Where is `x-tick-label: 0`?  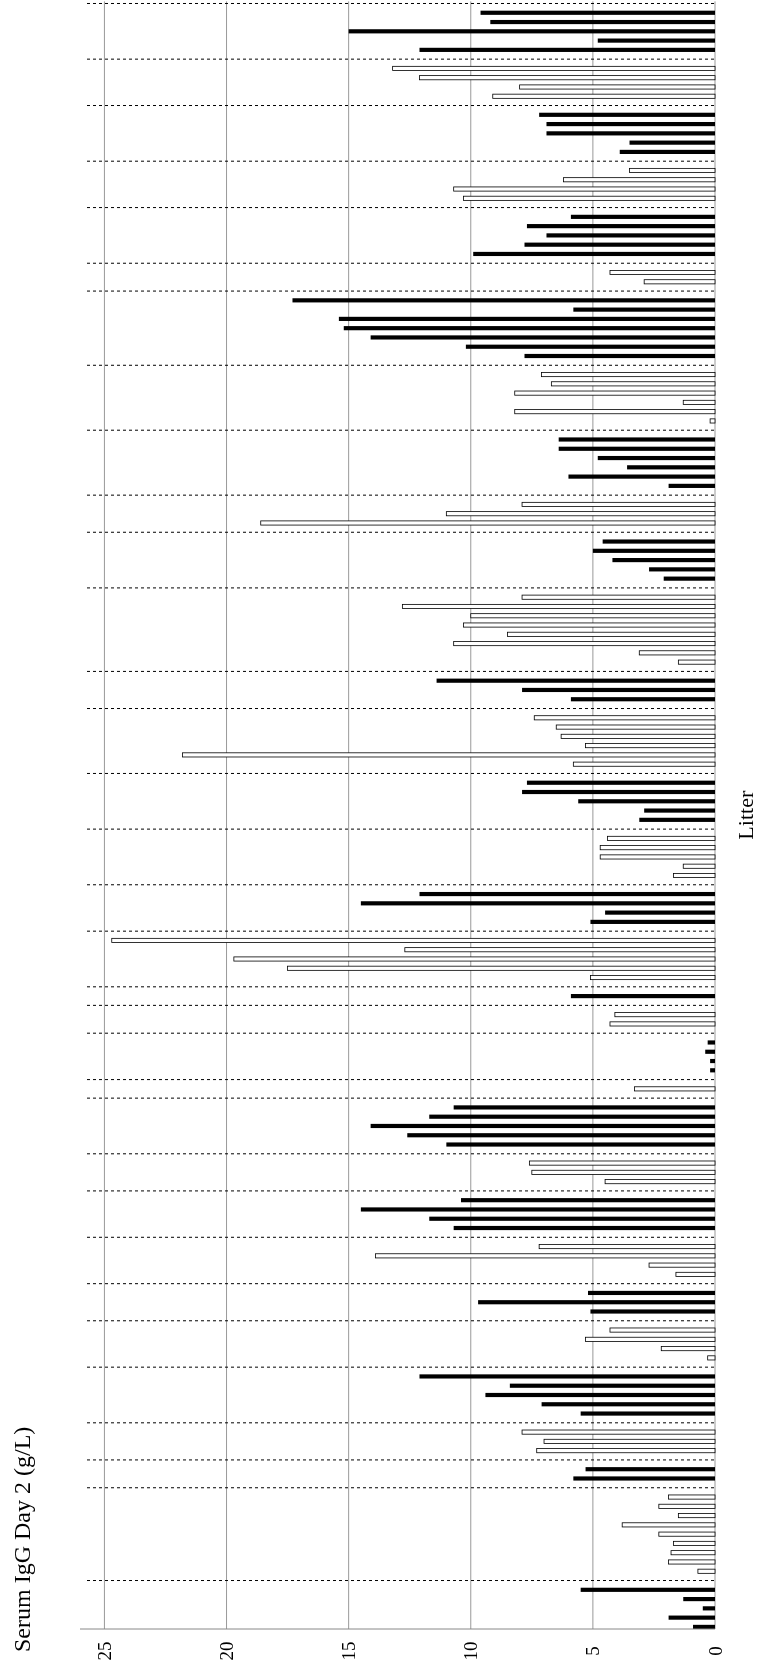 x-tick-label: 0 is located at coordinates (715, 1651).